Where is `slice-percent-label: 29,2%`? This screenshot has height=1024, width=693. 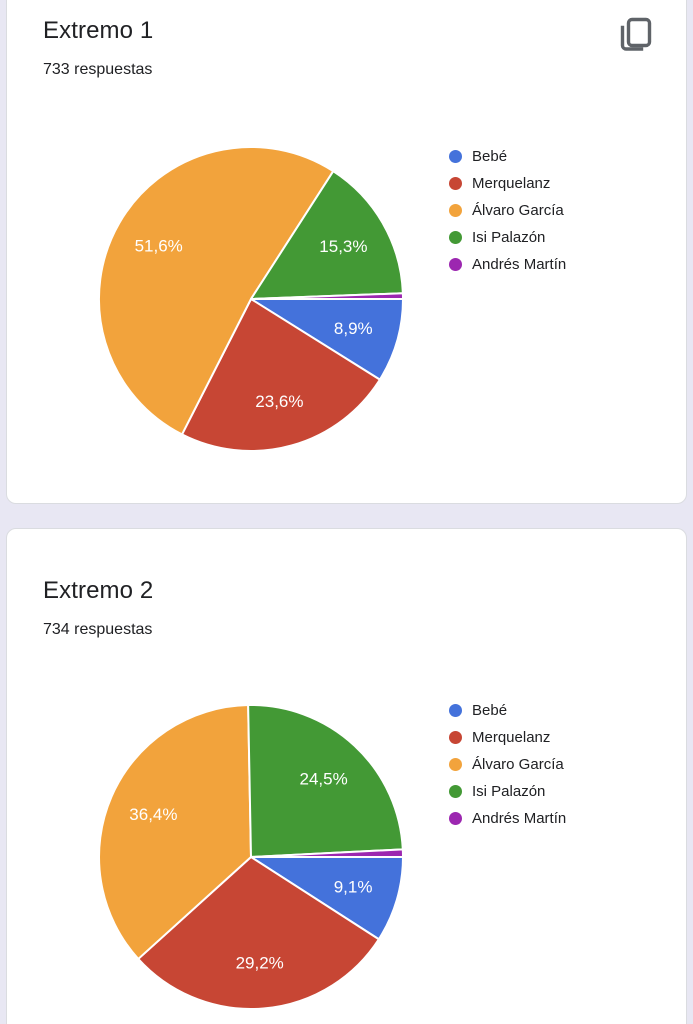
slice-percent-label: 29,2% is located at coordinates (260, 963).